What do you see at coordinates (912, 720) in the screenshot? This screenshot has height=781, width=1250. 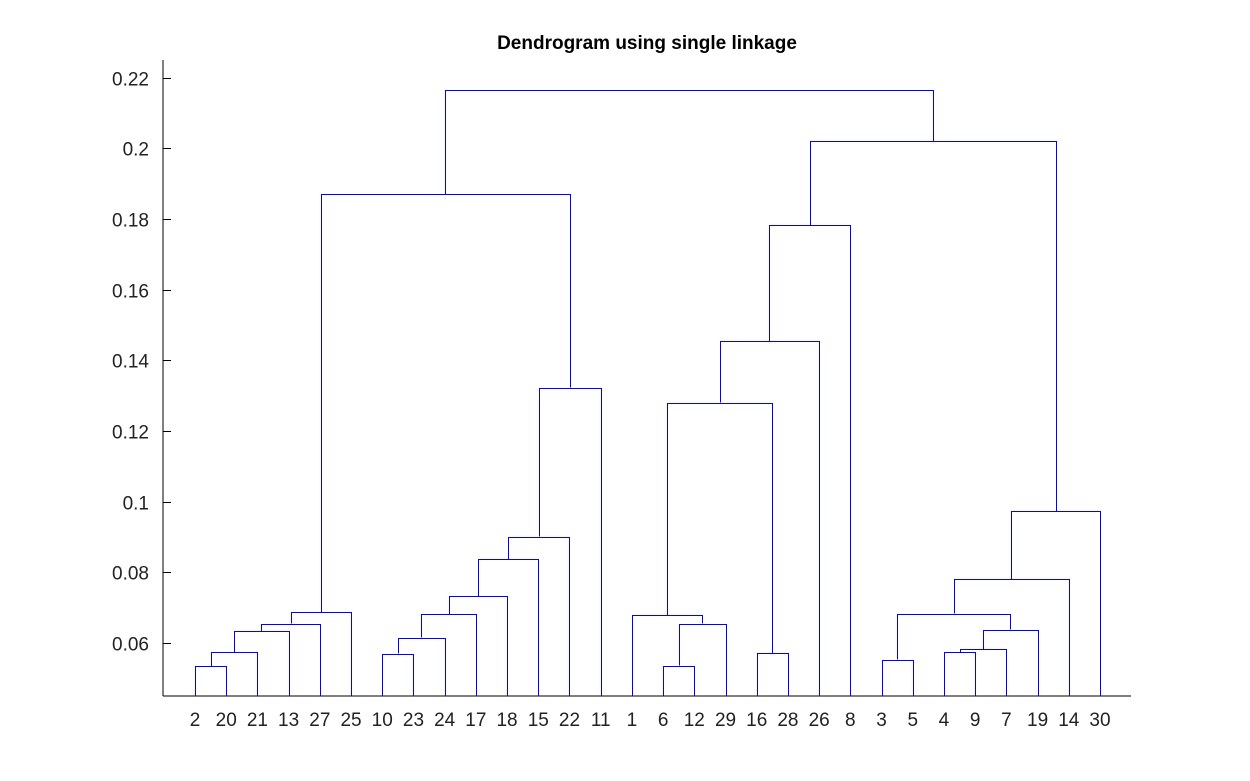 I see `leaf-label: 5` at bounding box center [912, 720].